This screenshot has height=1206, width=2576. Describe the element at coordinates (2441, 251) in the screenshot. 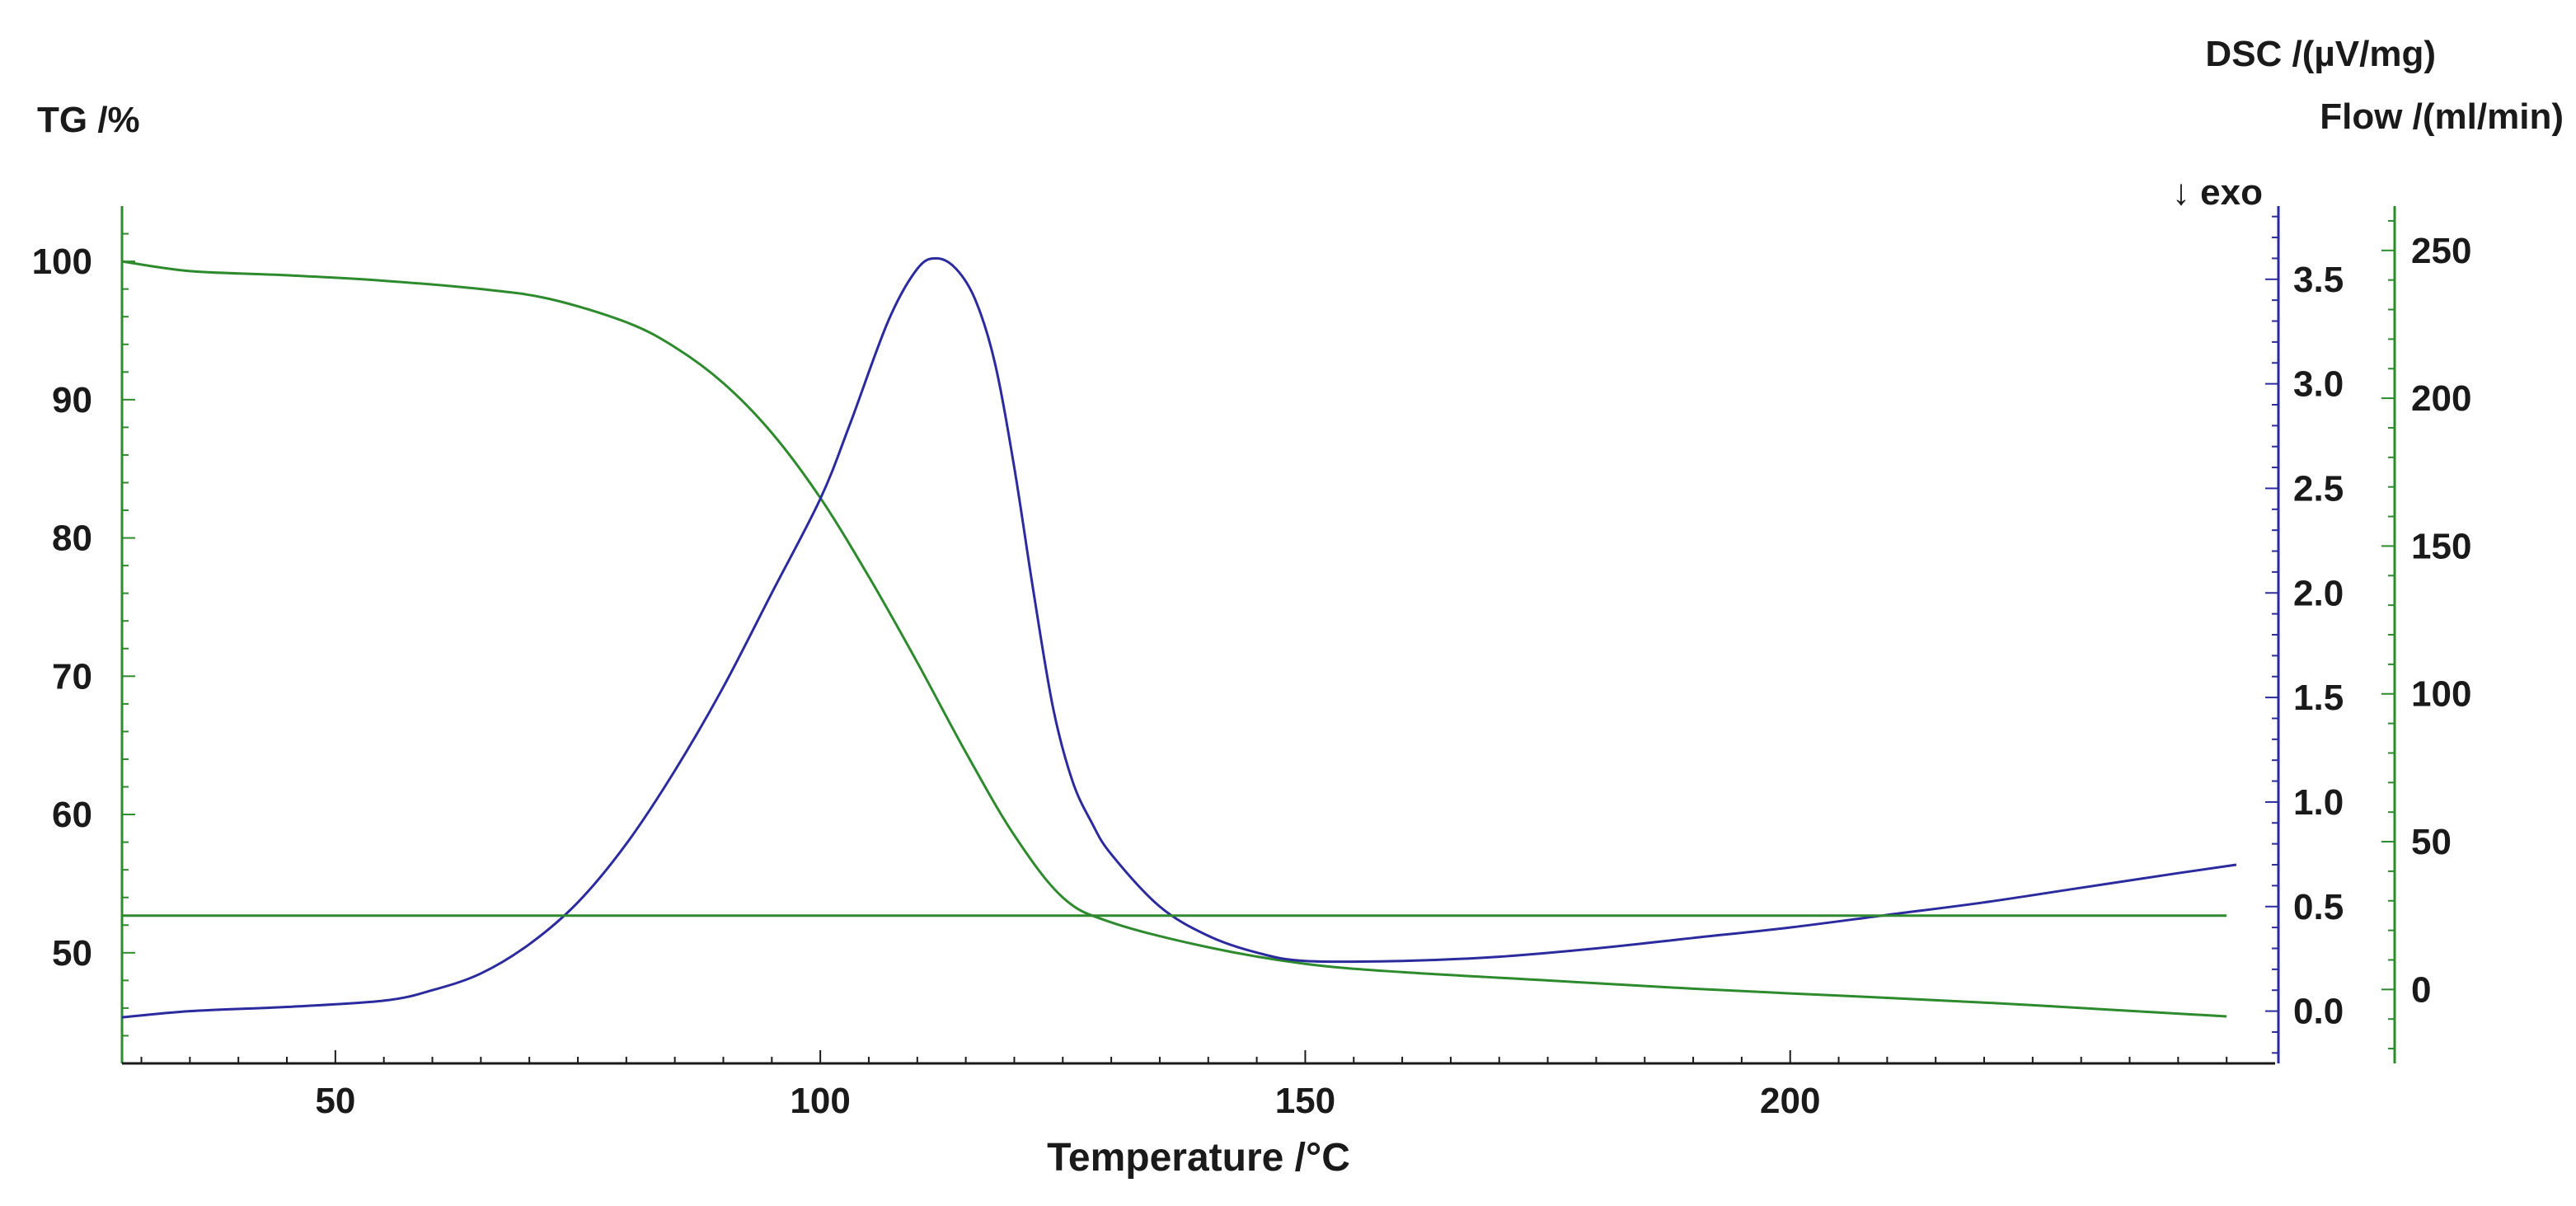

I see `flow-tick-label: 250` at that location.